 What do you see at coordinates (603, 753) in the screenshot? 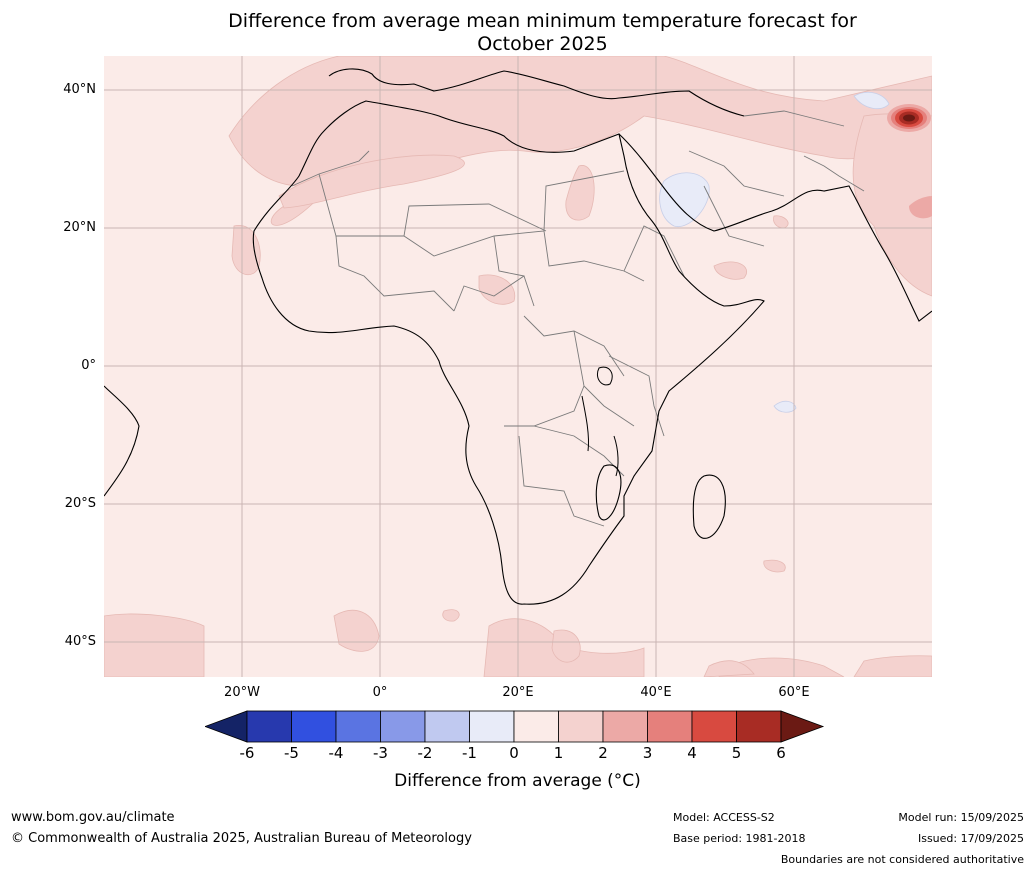
I see `colorbar-tick-label: 2` at bounding box center [603, 753].